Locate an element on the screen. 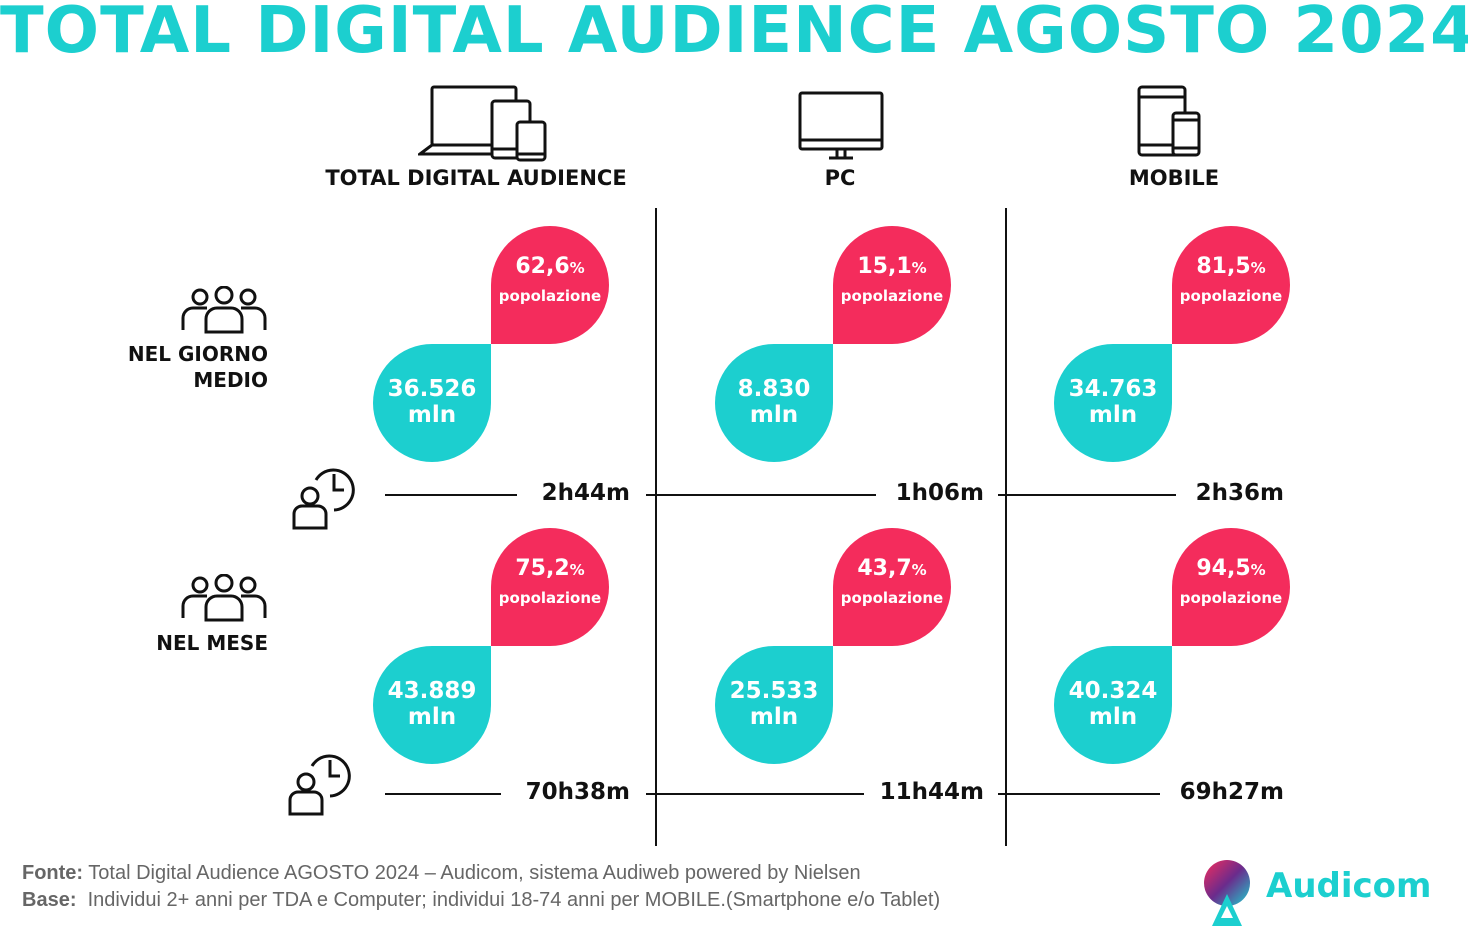 The image size is (1468, 934). users-badge: 36.526 mln is located at coordinates (432, 403).